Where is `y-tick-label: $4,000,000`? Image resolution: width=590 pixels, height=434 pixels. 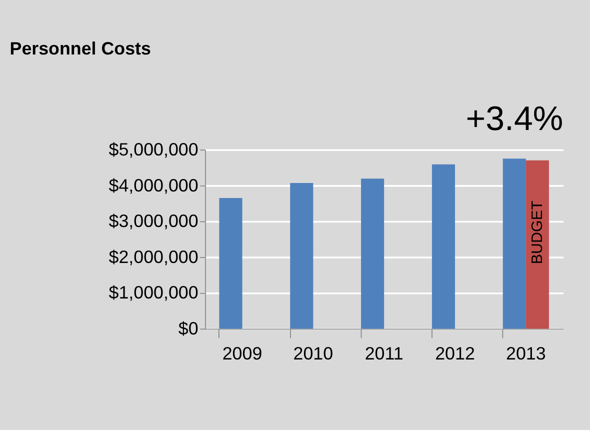 y-tick-label: $4,000,000 is located at coordinates (153, 185).